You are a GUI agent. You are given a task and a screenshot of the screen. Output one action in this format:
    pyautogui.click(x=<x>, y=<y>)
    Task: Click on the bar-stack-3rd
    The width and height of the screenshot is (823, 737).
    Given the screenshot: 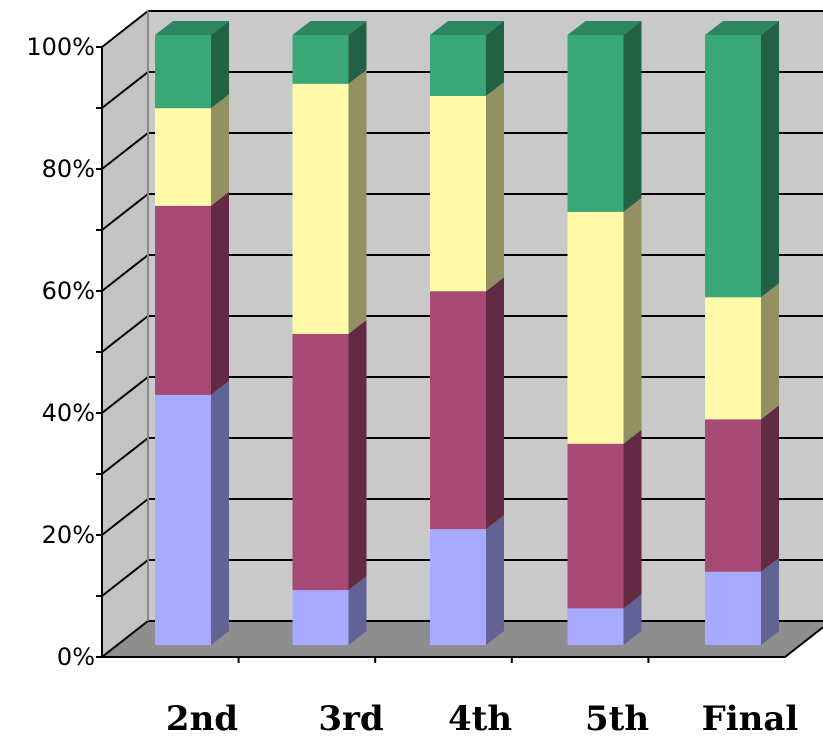 What is the action you would take?
    pyautogui.click(x=329, y=333)
    